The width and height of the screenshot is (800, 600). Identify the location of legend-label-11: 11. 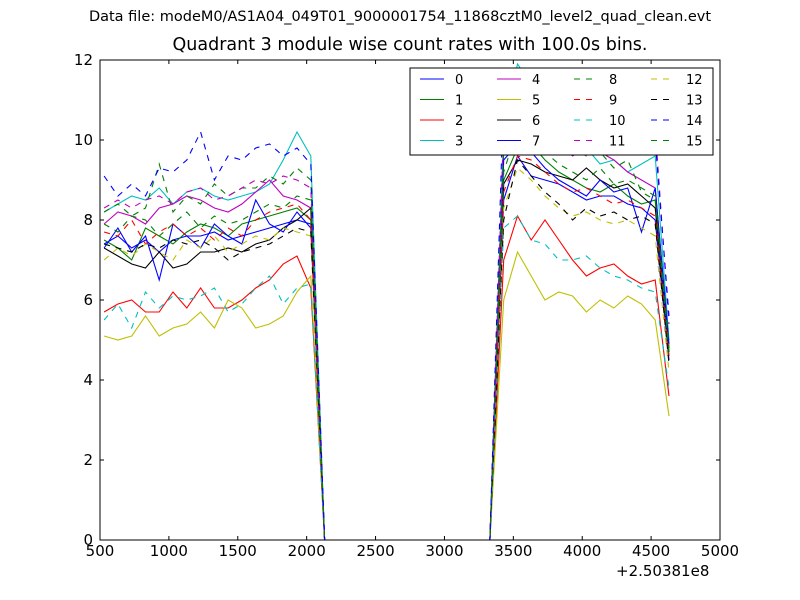
(617, 142).